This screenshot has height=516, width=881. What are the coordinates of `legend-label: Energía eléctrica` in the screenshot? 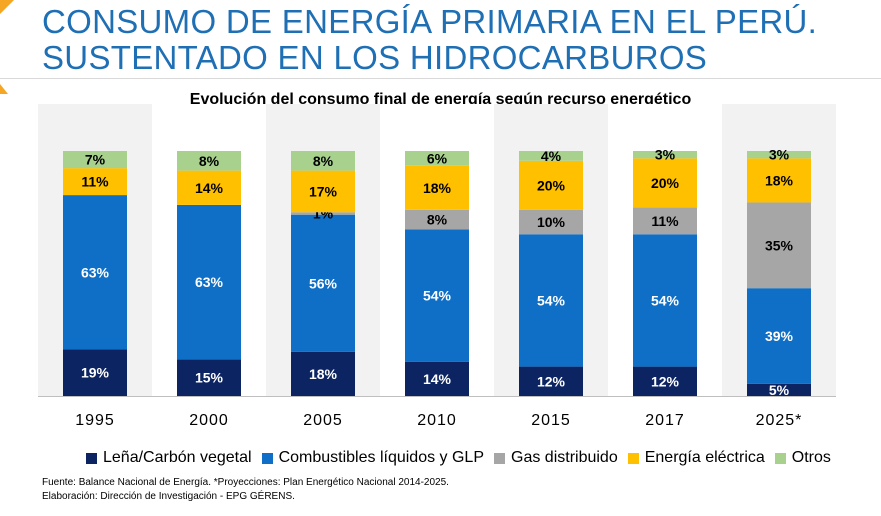 It's located at (704, 457).